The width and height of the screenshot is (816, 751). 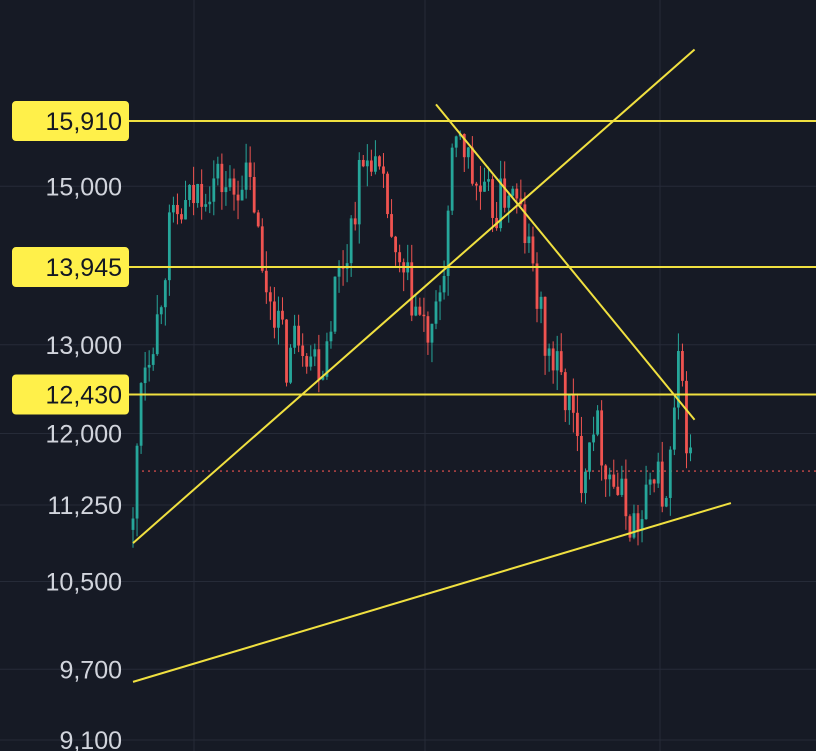 I want to click on y-tick-label: 9,100, so click(x=90, y=739).